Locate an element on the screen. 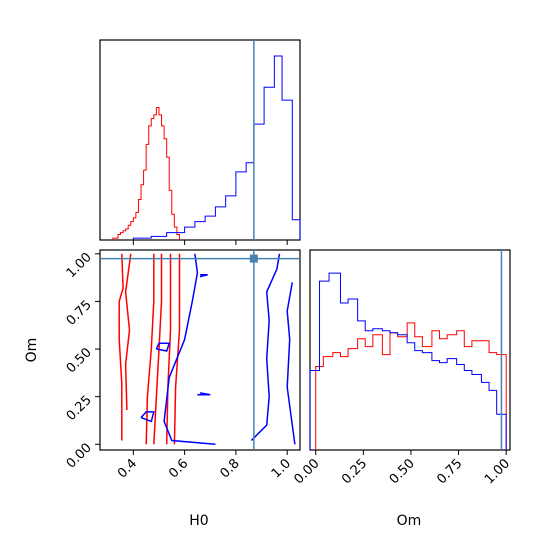  om-y-axis-label: Om is located at coordinates (32, 350).